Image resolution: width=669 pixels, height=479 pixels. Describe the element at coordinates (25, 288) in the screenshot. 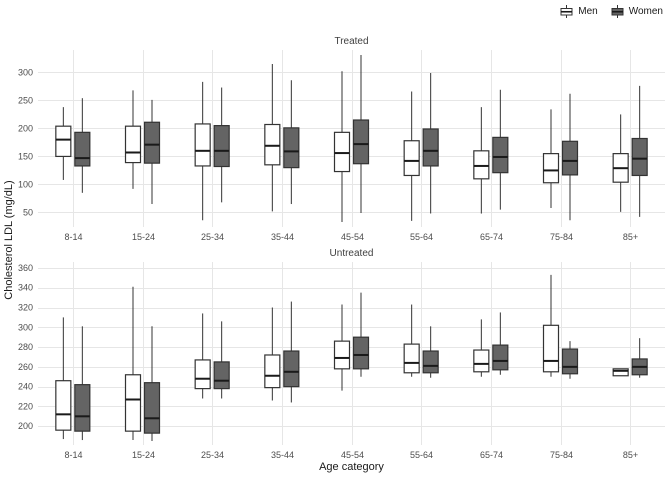

I see `y-tick-label: 340` at that location.